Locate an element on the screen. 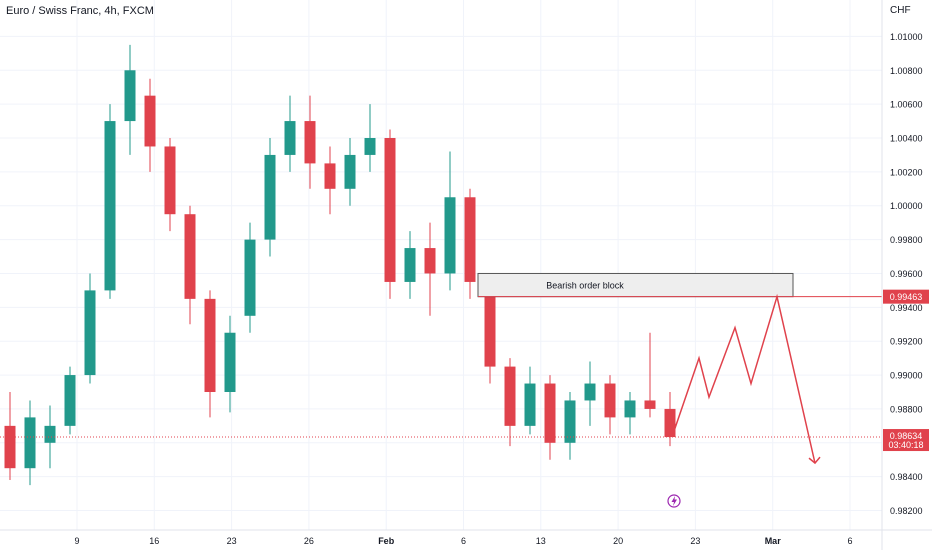  y-tick-label: 1.00800 is located at coordinates (906, 71).